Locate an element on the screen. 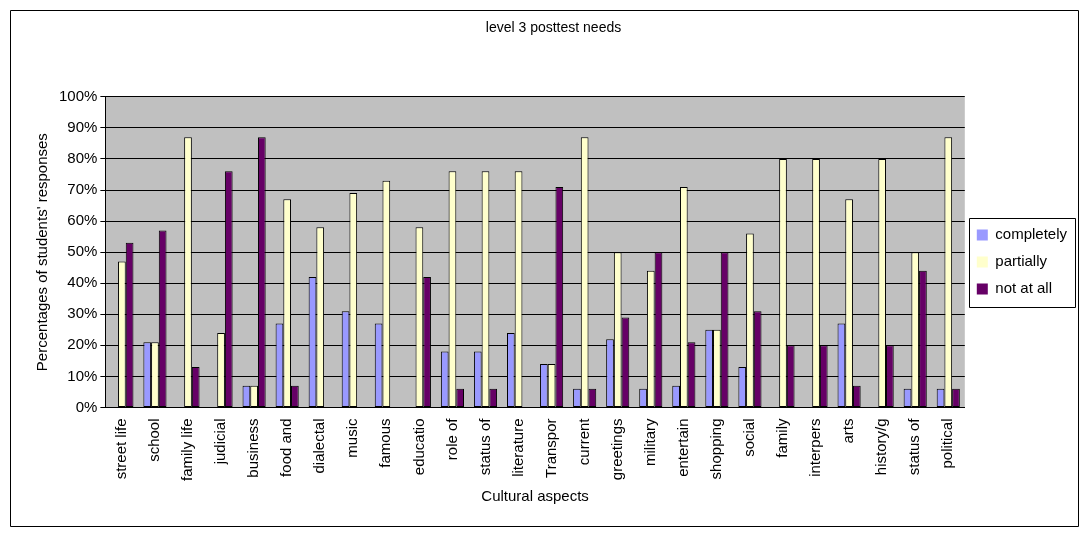 The height and width of the screenshot is (540, 1089). x-tick-label: famous is located at coordinates (385, 443).